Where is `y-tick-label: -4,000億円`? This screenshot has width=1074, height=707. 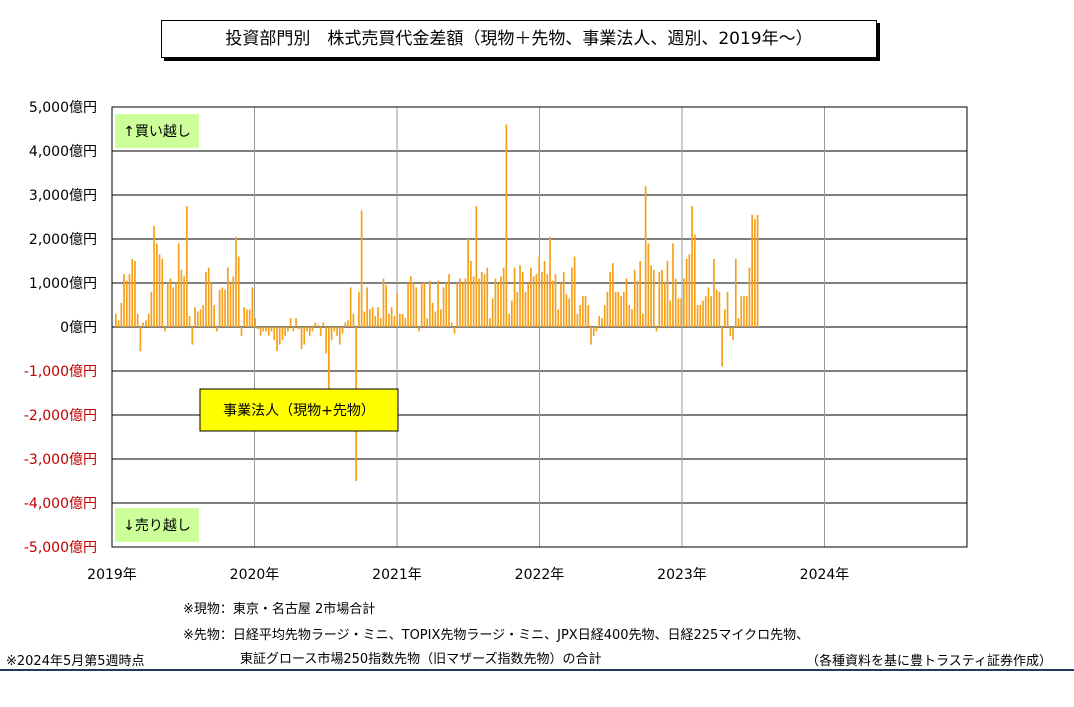 y-tick-label: -4,000億円 is located at coordinates (60, 504).